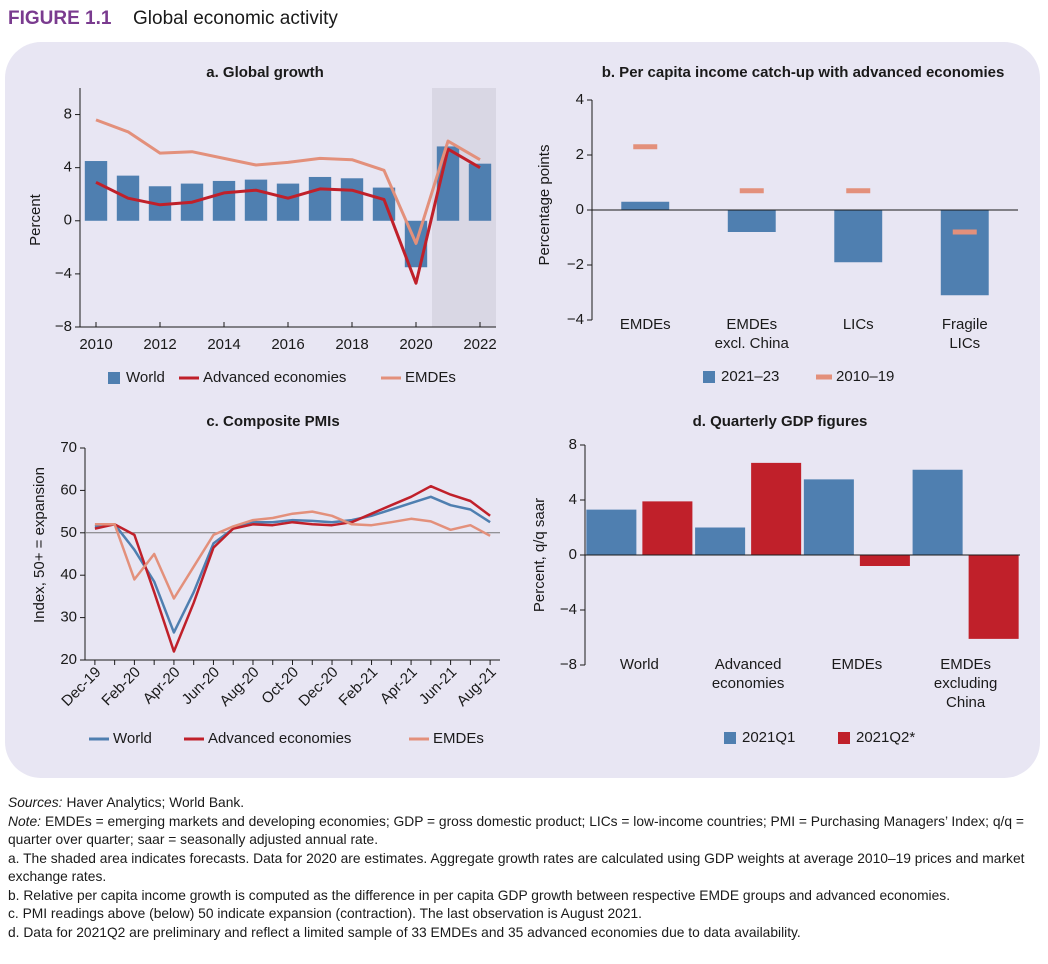 This screenshot has width=1048, height=964. What do you see at coordinates (287, 344) in the screenshot?
I see `x-tick-label: 2016` at bounding box center [287, 344].